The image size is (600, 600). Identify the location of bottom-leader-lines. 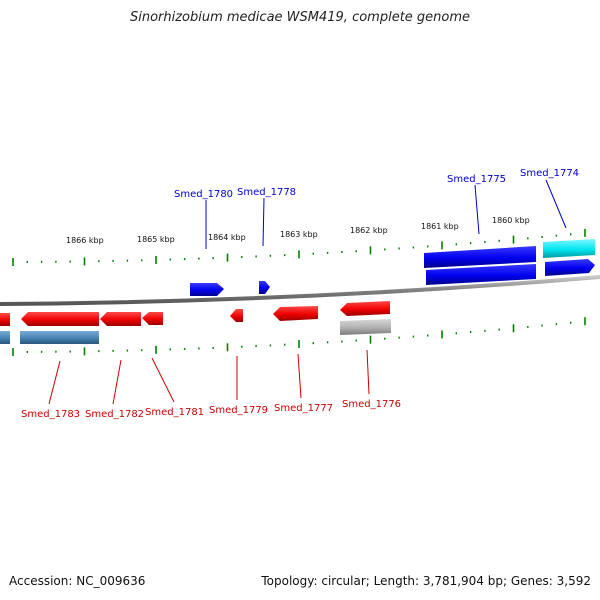
(209, 377).